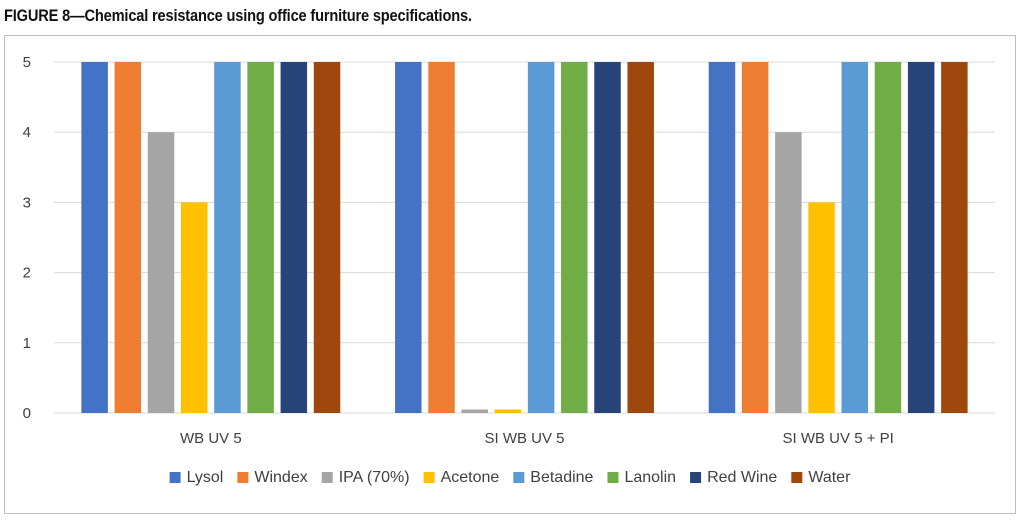 This screenshot has height=522, width=1024. What do you see at coordinates (27, 273) in the screenshot?
I see `y-tick-label: 2` at bounding box center [27, 273].